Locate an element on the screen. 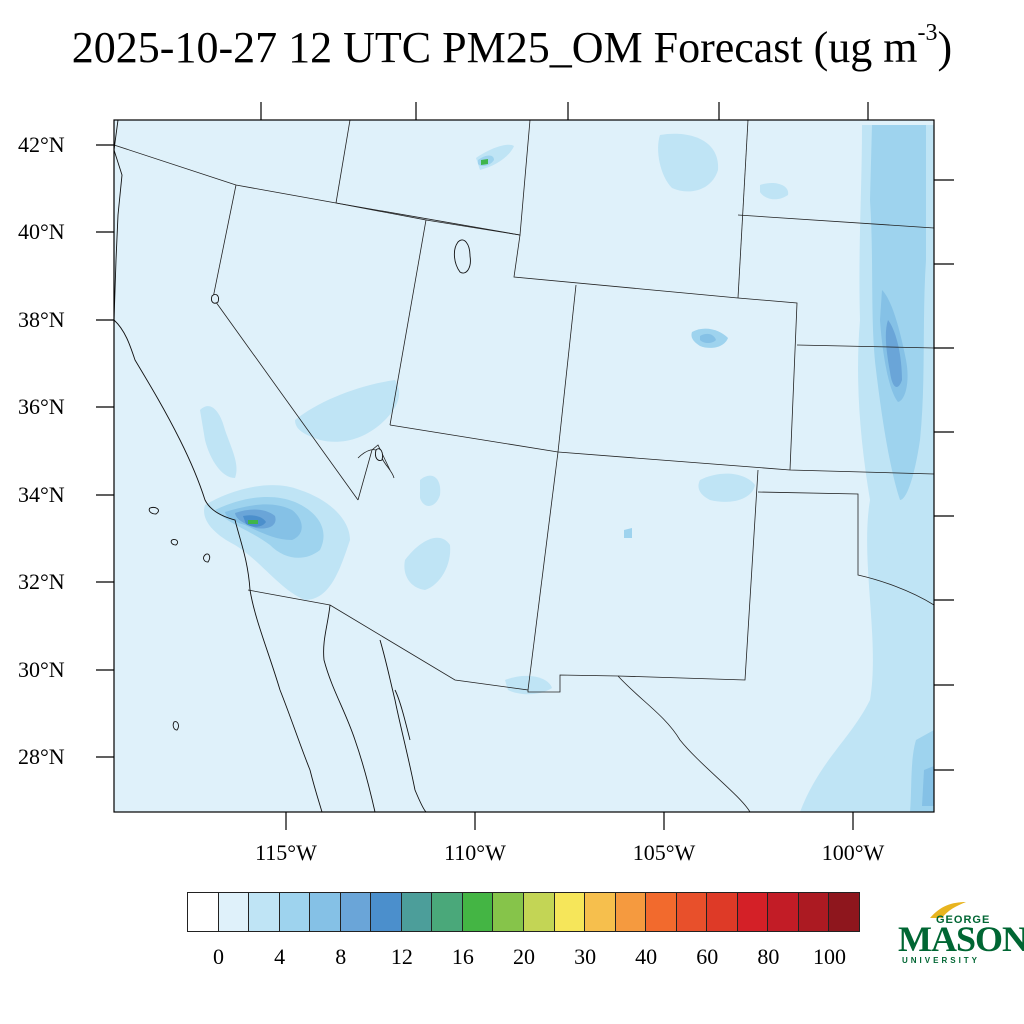  colorbar-label: 8 is located at coordinates (341, 956).